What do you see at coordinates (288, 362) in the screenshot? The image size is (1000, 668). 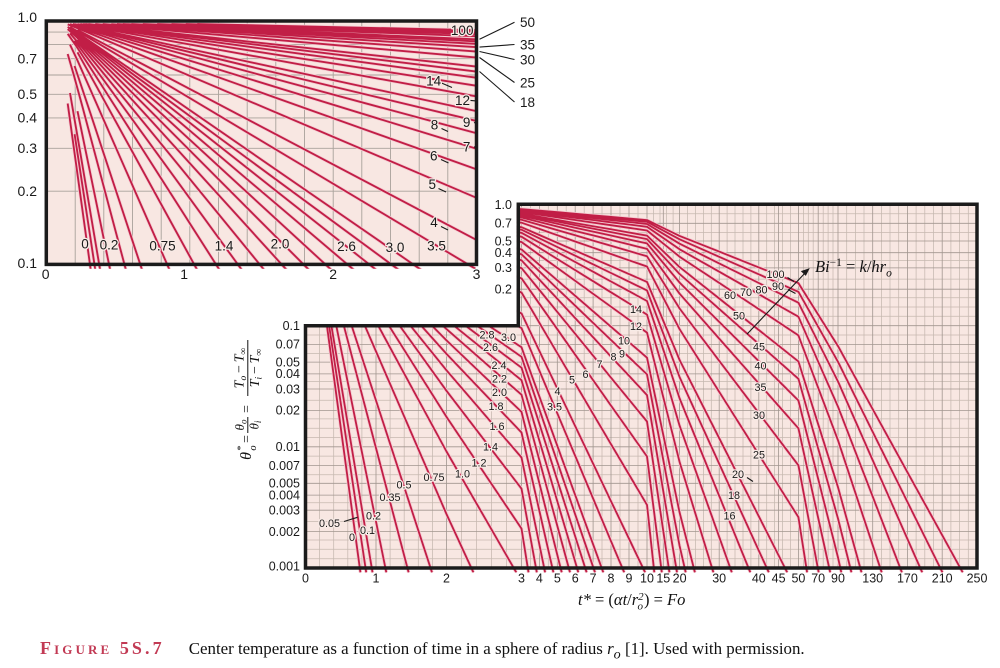 I see `svg-text: 0.05` at bounding box center [288, 362].